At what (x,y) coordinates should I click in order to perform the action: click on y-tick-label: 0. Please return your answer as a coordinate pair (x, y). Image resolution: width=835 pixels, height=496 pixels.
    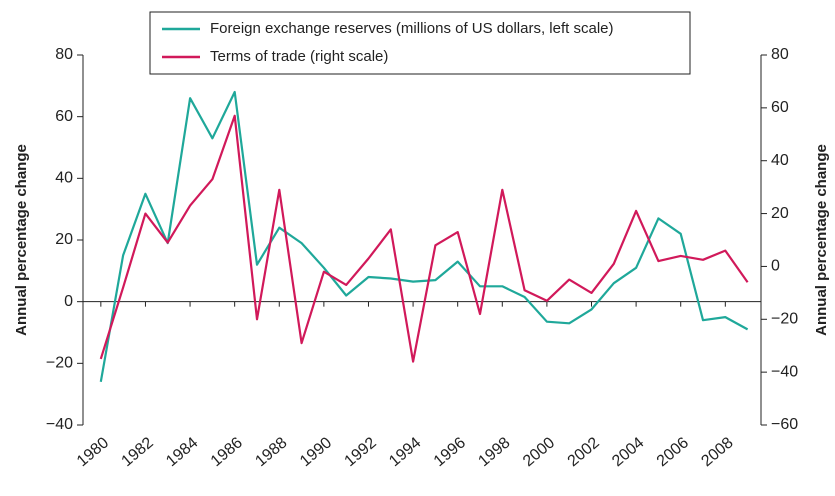
    Looking at the image, I should click on (68, 301).